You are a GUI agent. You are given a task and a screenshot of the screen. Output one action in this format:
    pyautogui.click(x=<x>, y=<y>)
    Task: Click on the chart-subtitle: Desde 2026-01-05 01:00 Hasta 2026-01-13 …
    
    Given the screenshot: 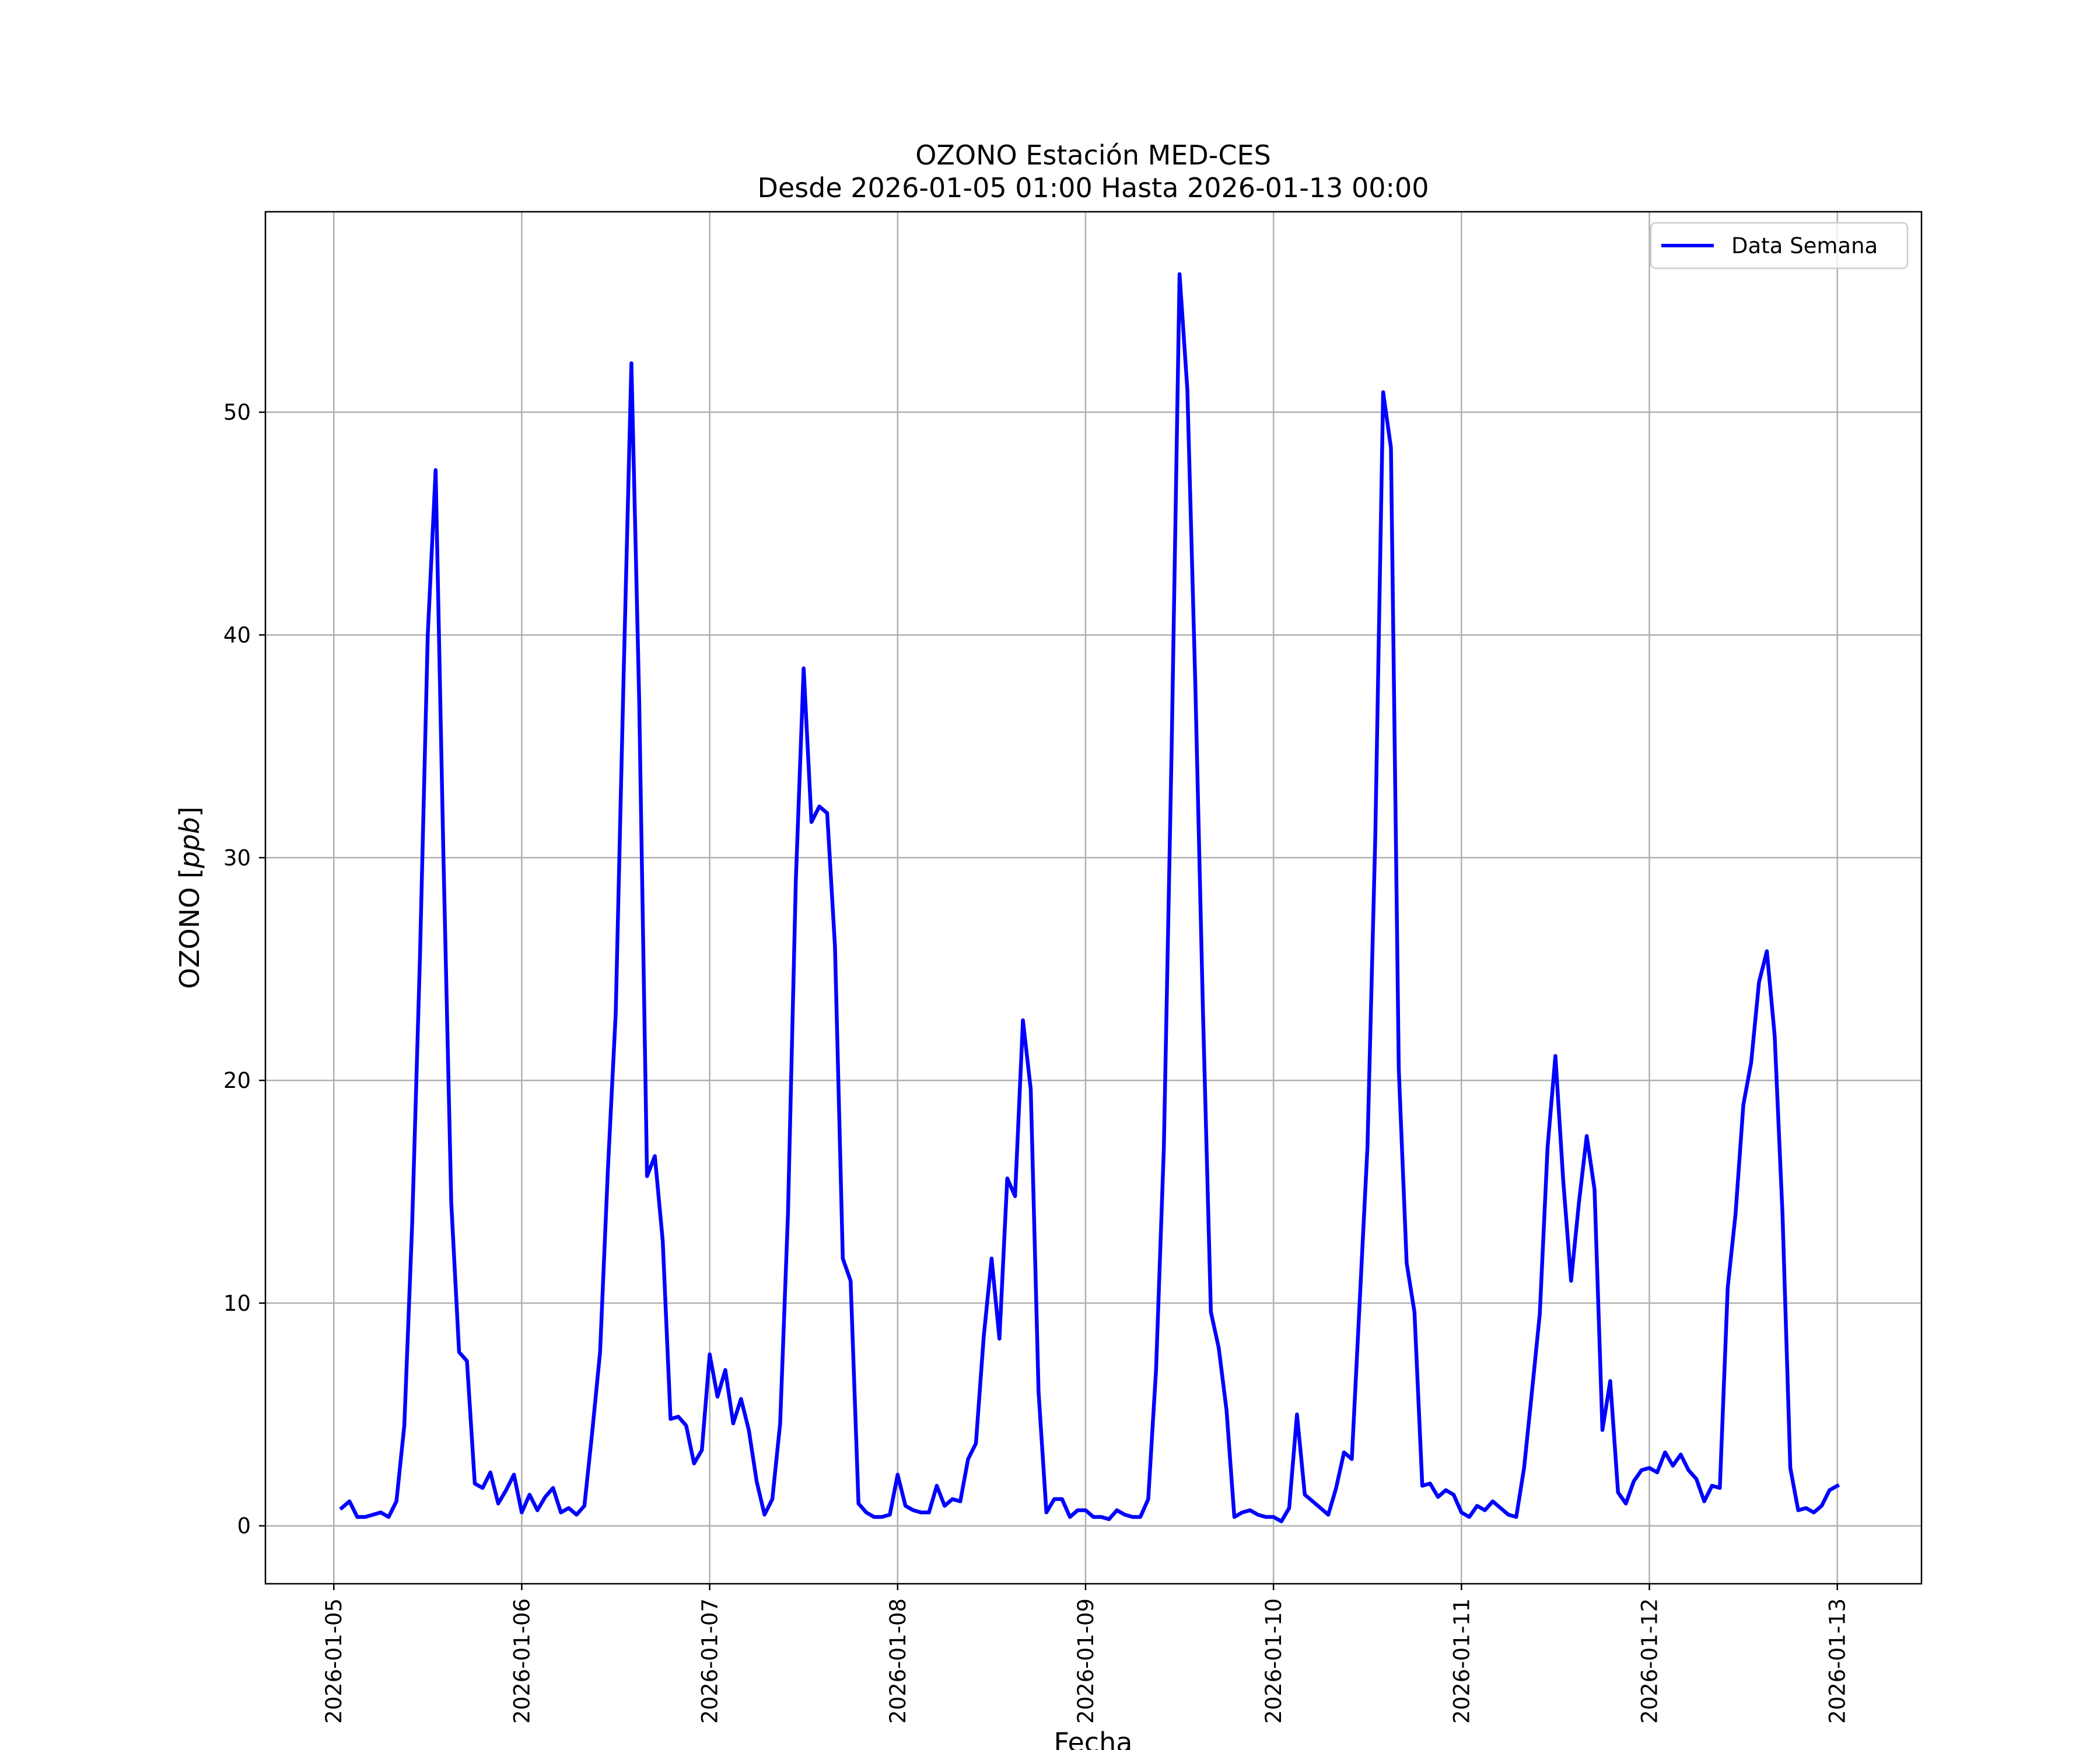 What is the action you would take?
    pyautogui.click(x=1093, y=188)
    